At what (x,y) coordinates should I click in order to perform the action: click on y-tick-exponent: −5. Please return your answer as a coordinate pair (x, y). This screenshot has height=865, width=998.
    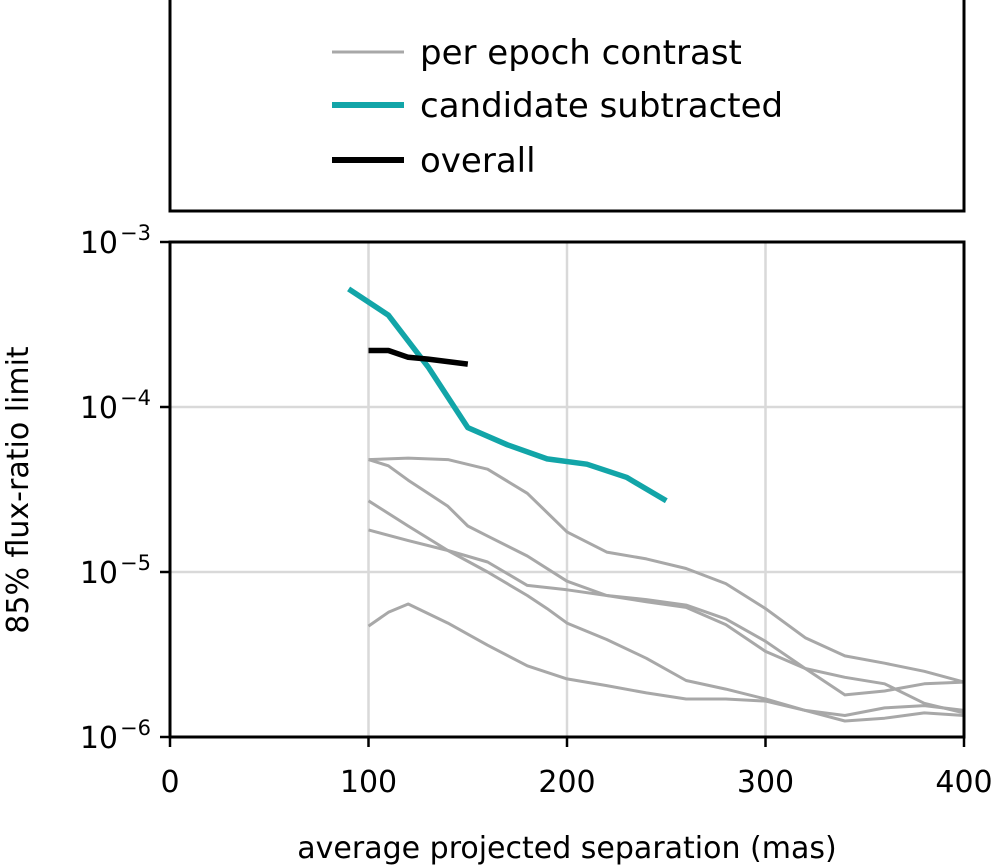
    Looking at the image, I should click on (135, 563).